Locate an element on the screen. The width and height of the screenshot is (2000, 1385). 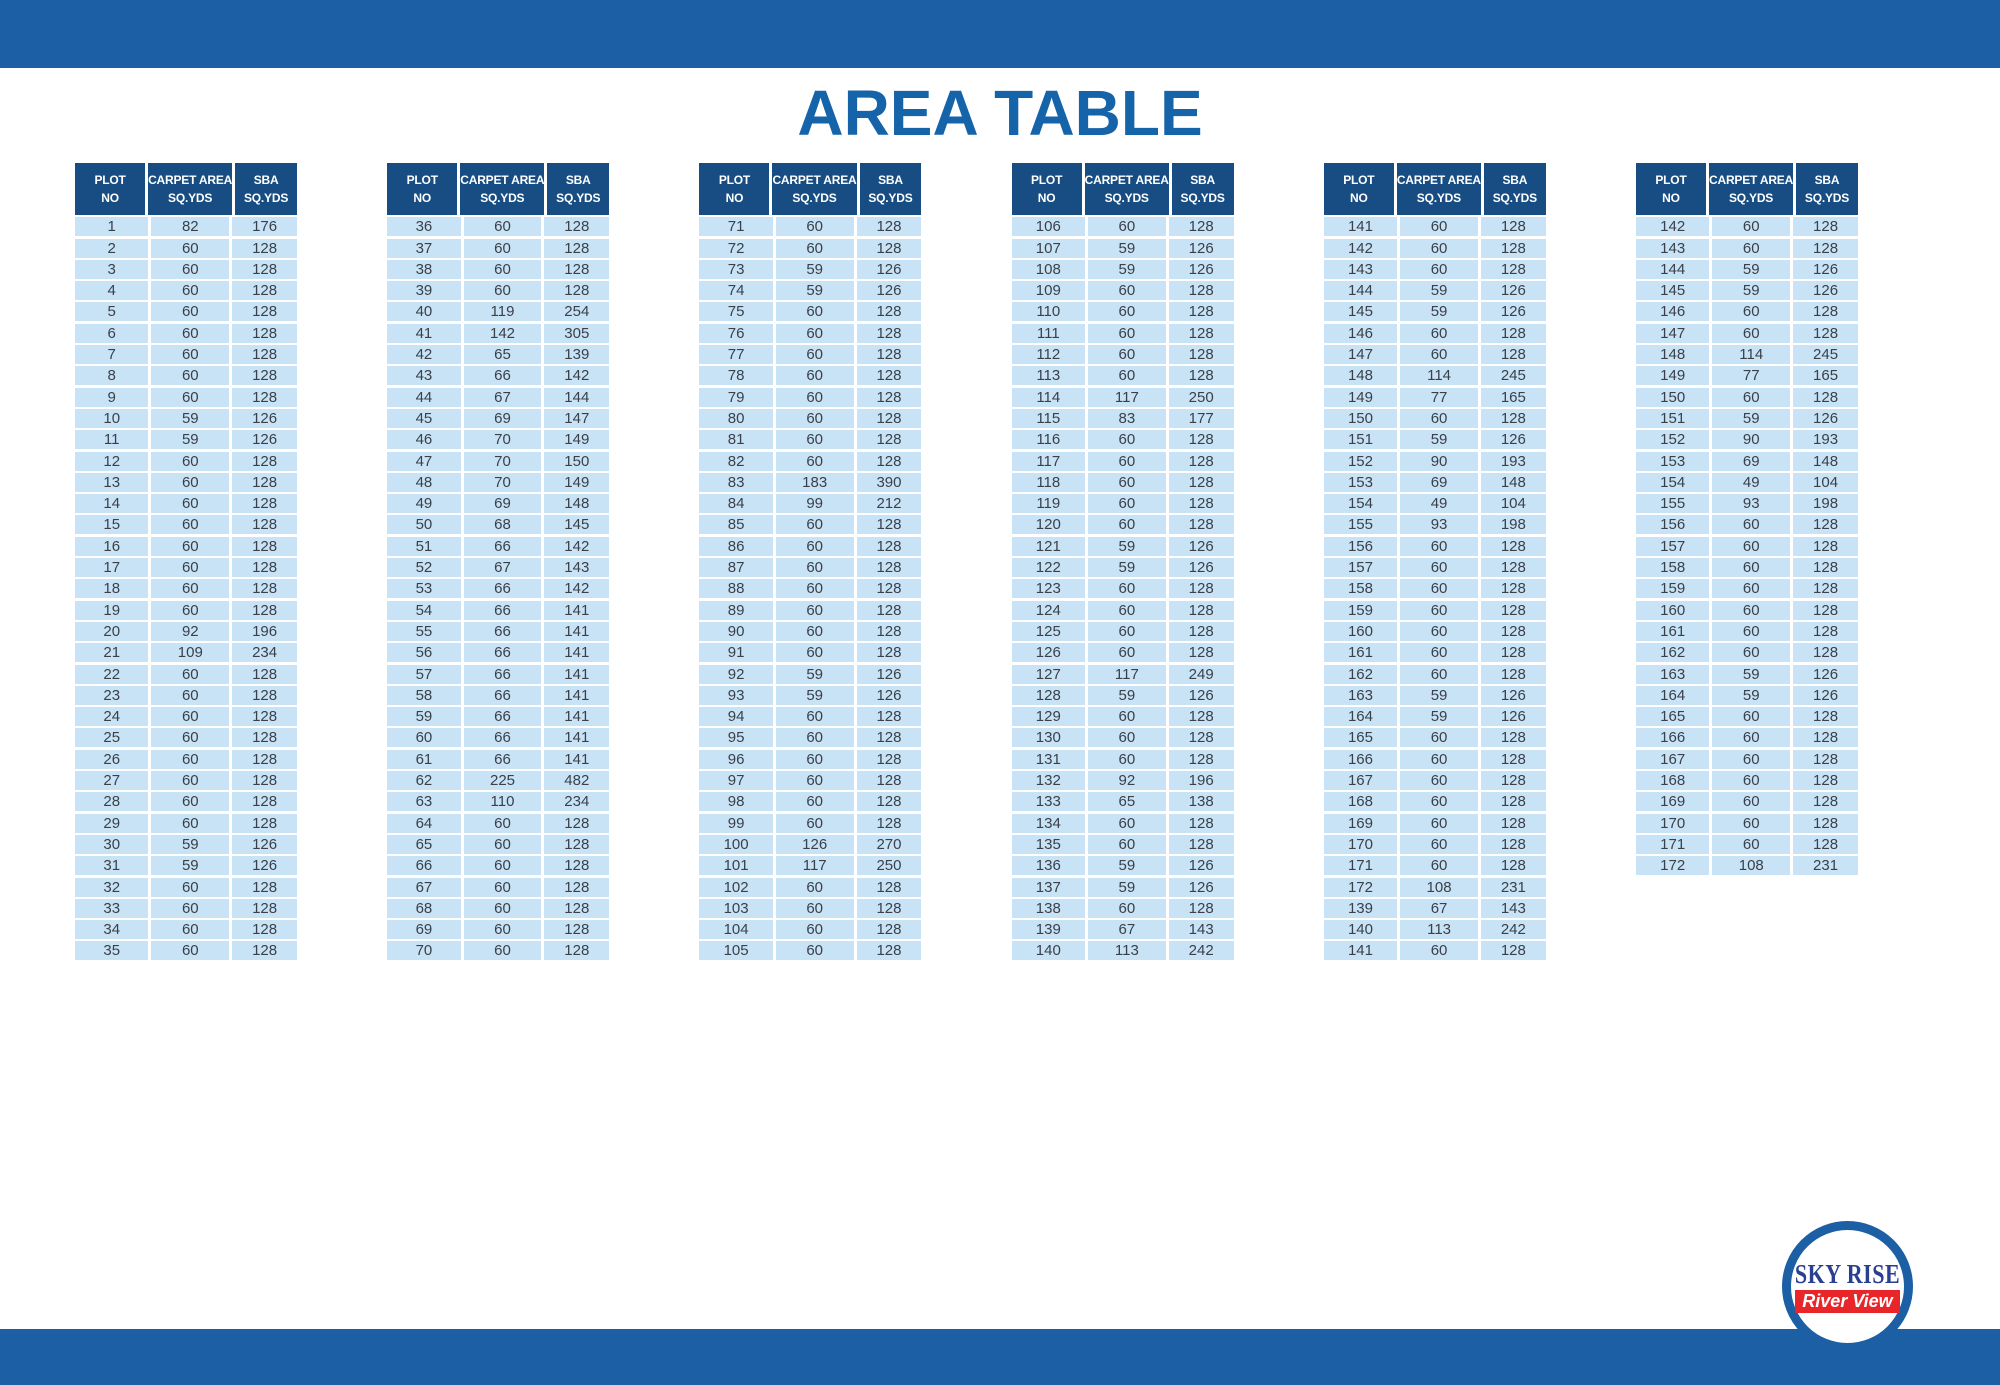
table-row: 166 60 128 is located at coordinates (1434, 759).